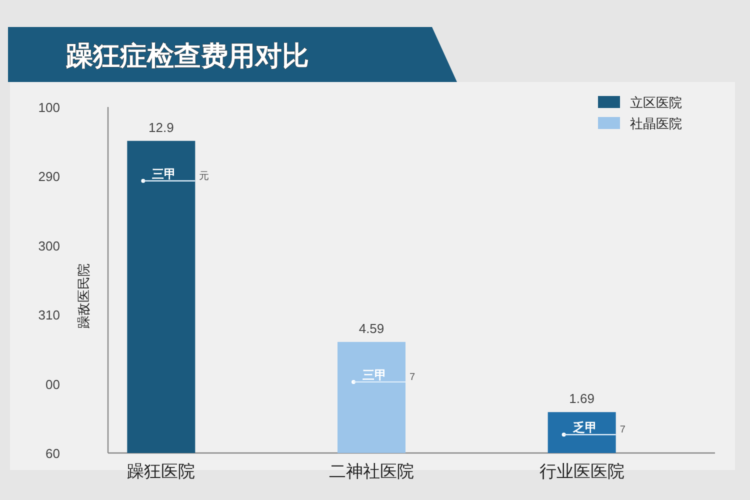 The width and height of the screenshot is (750, 500). What do you see at coordinates (371, 328) in the screenshot?
I see `data-label: 4.59` at bounding box center [371, 328].